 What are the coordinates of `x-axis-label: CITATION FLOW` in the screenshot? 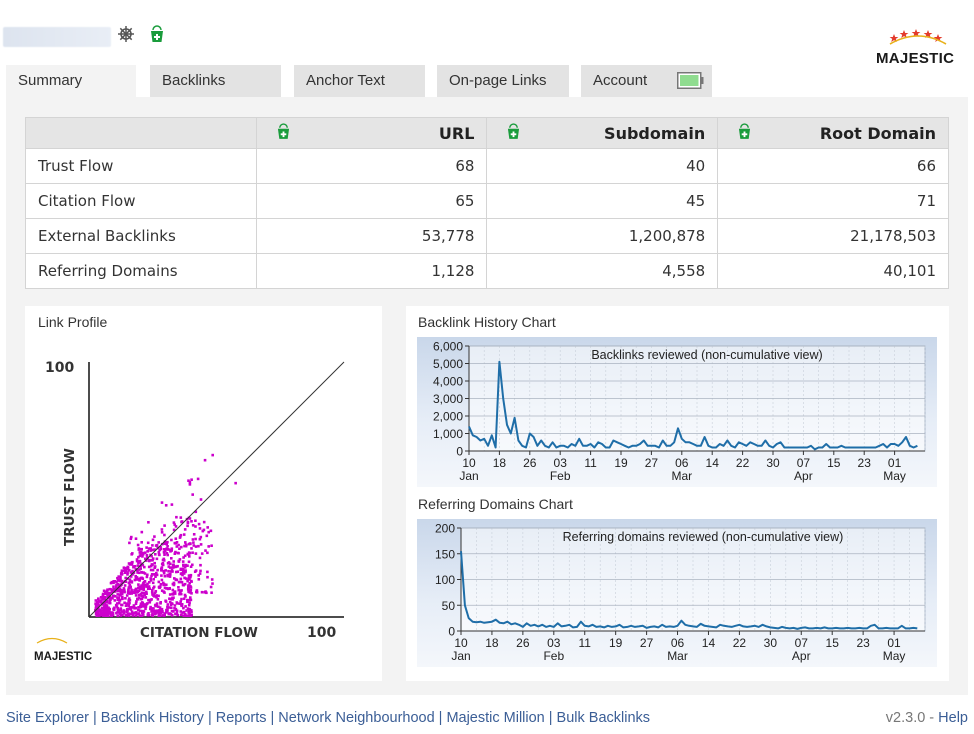 It's located at (199, 633).